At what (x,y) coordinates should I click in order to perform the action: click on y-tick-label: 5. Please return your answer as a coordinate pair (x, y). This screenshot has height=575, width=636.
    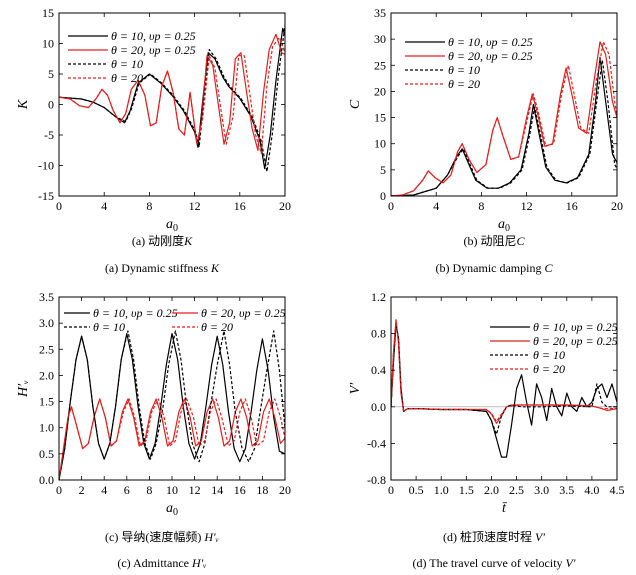
    Looking at the image, I should click on (383, 170).